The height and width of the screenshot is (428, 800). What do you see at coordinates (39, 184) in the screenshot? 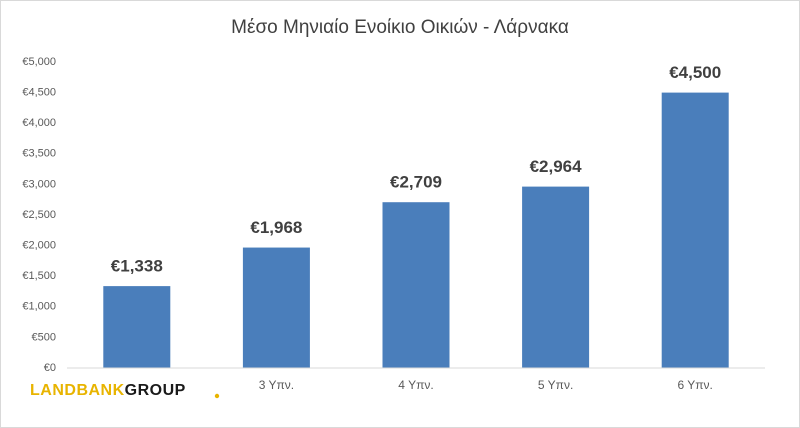
I see `y-tick-label: €3,000` at bounding box center [39, 184].